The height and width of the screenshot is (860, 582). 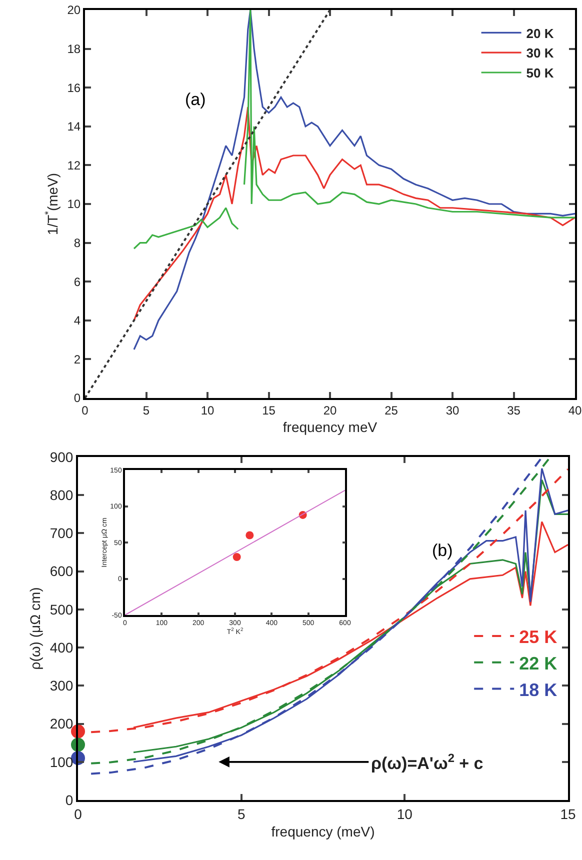 What do you see at coordinates (323, 832) in the screenshot?
I see `x-axis-title: frequency (meV)` at bounding box center [323, 832].